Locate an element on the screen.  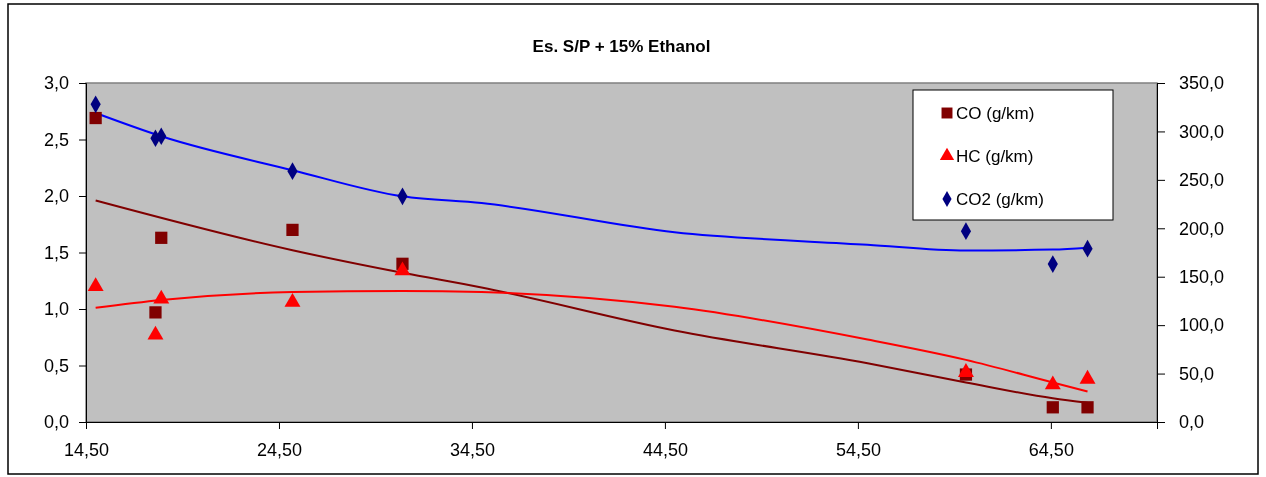
legend-label: CO2 (g/km) is located at coordinates (1000, 199).